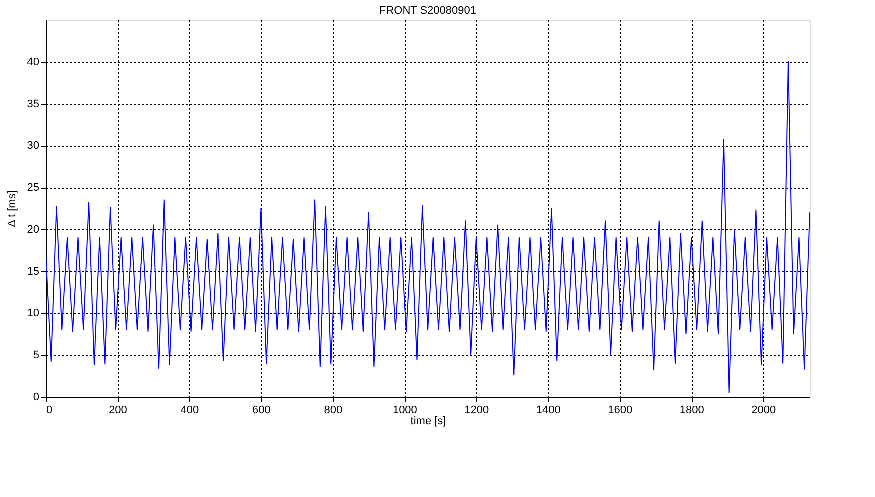  I want to click on y-tick-label: 35, so click(33, 104).